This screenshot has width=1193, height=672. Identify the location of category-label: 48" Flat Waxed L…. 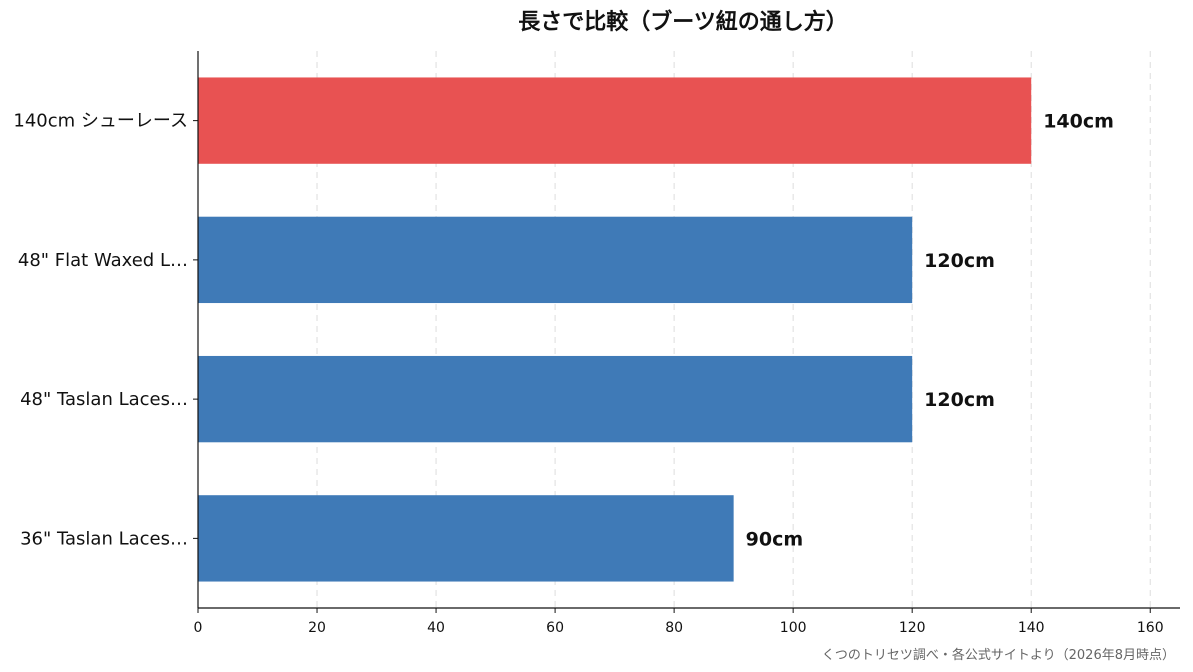
(103, 260).